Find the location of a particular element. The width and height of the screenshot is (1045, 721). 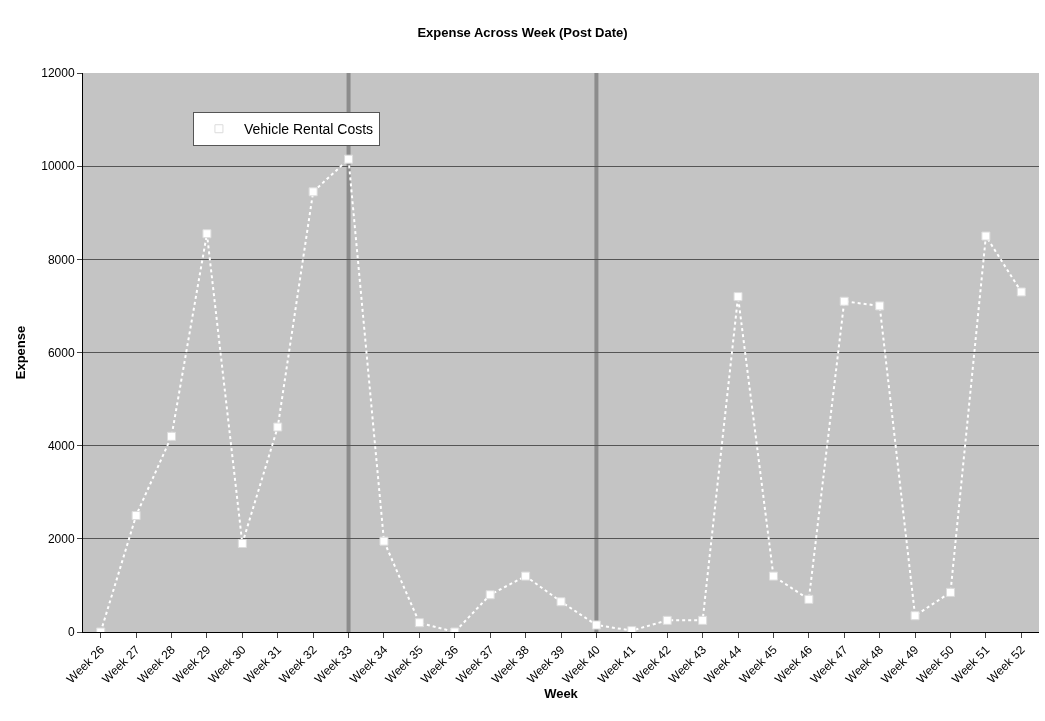

y-tick-label: 2000 is located at coordinates (61, 539).